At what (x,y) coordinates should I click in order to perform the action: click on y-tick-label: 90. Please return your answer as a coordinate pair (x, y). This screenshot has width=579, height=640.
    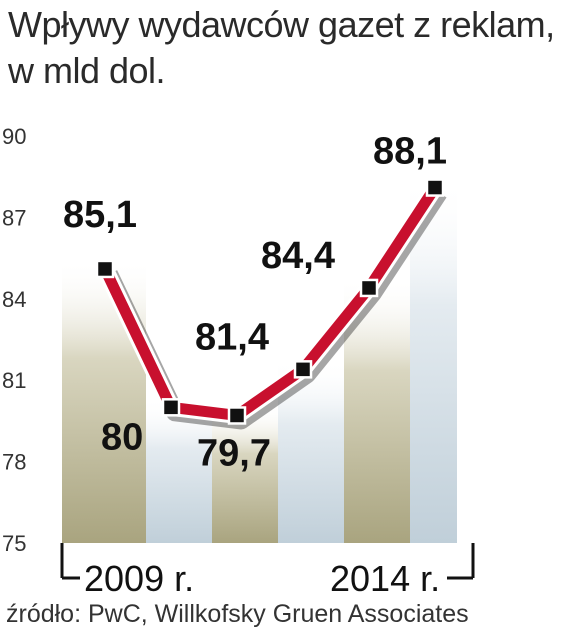
    Looking at the image, I should click on (14, 136).